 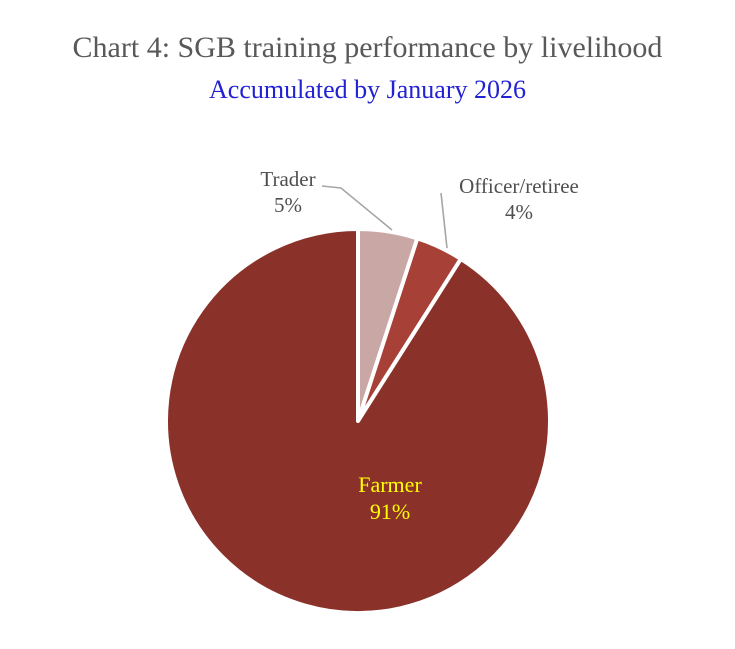 I want to click on officer-retiree-label-name: Officer/retiree, so click(x=519, y=186).